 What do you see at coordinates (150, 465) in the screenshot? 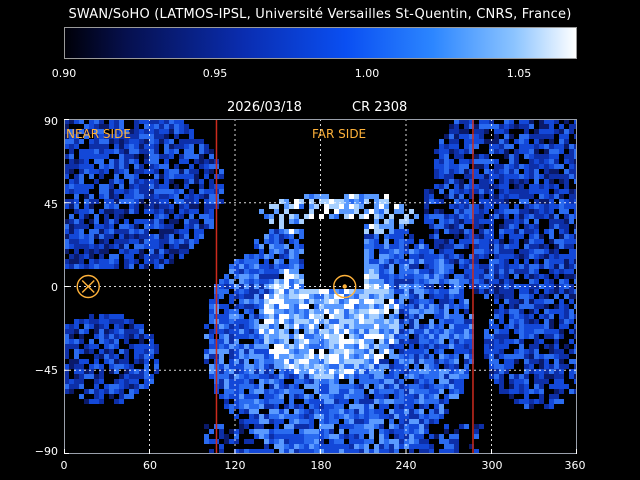
I see `x-tick-label: 60` at bounding box center [150, 465].